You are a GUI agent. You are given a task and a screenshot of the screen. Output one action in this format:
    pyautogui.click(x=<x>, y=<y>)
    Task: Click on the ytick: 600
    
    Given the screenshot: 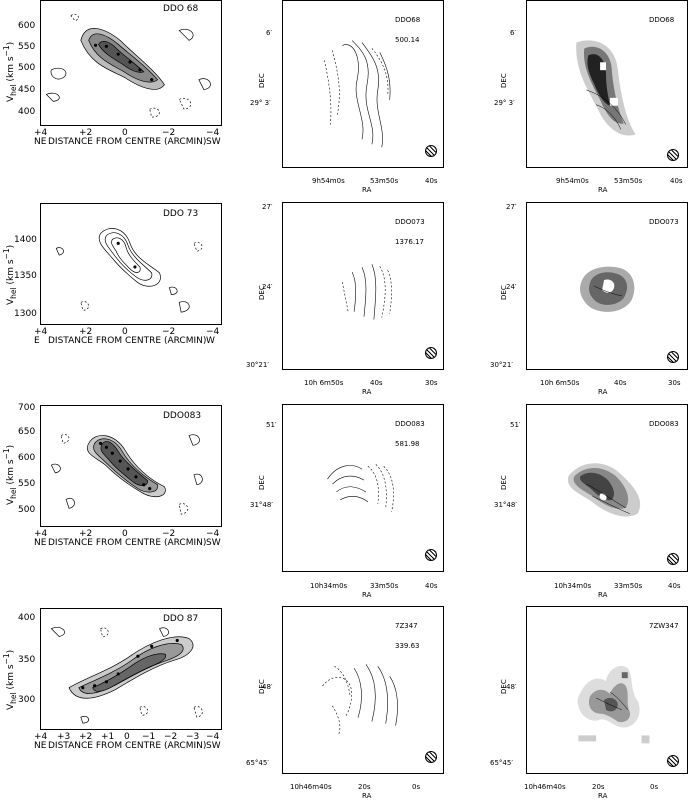 What is the action you would take?
    pyautogui.click(x=27, y=458)
    